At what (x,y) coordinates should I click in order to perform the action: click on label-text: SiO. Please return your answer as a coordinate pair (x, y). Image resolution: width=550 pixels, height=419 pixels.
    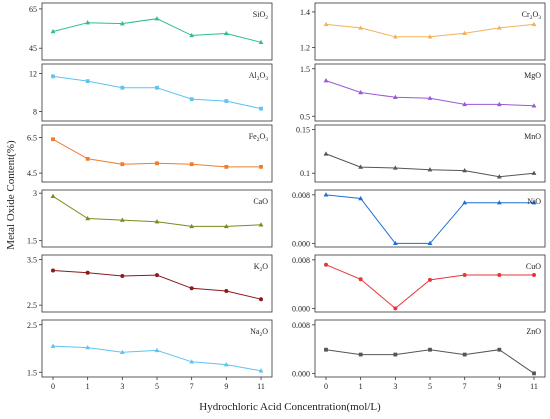
    Looking at the image, I should click on (259, 14).